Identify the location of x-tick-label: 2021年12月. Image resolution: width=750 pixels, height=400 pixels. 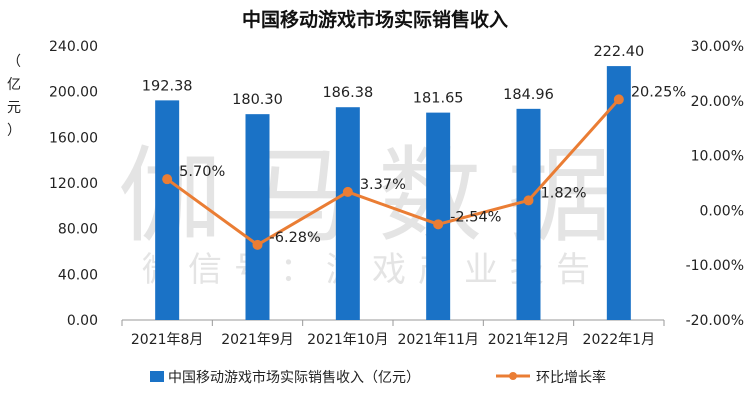
(528, 340).